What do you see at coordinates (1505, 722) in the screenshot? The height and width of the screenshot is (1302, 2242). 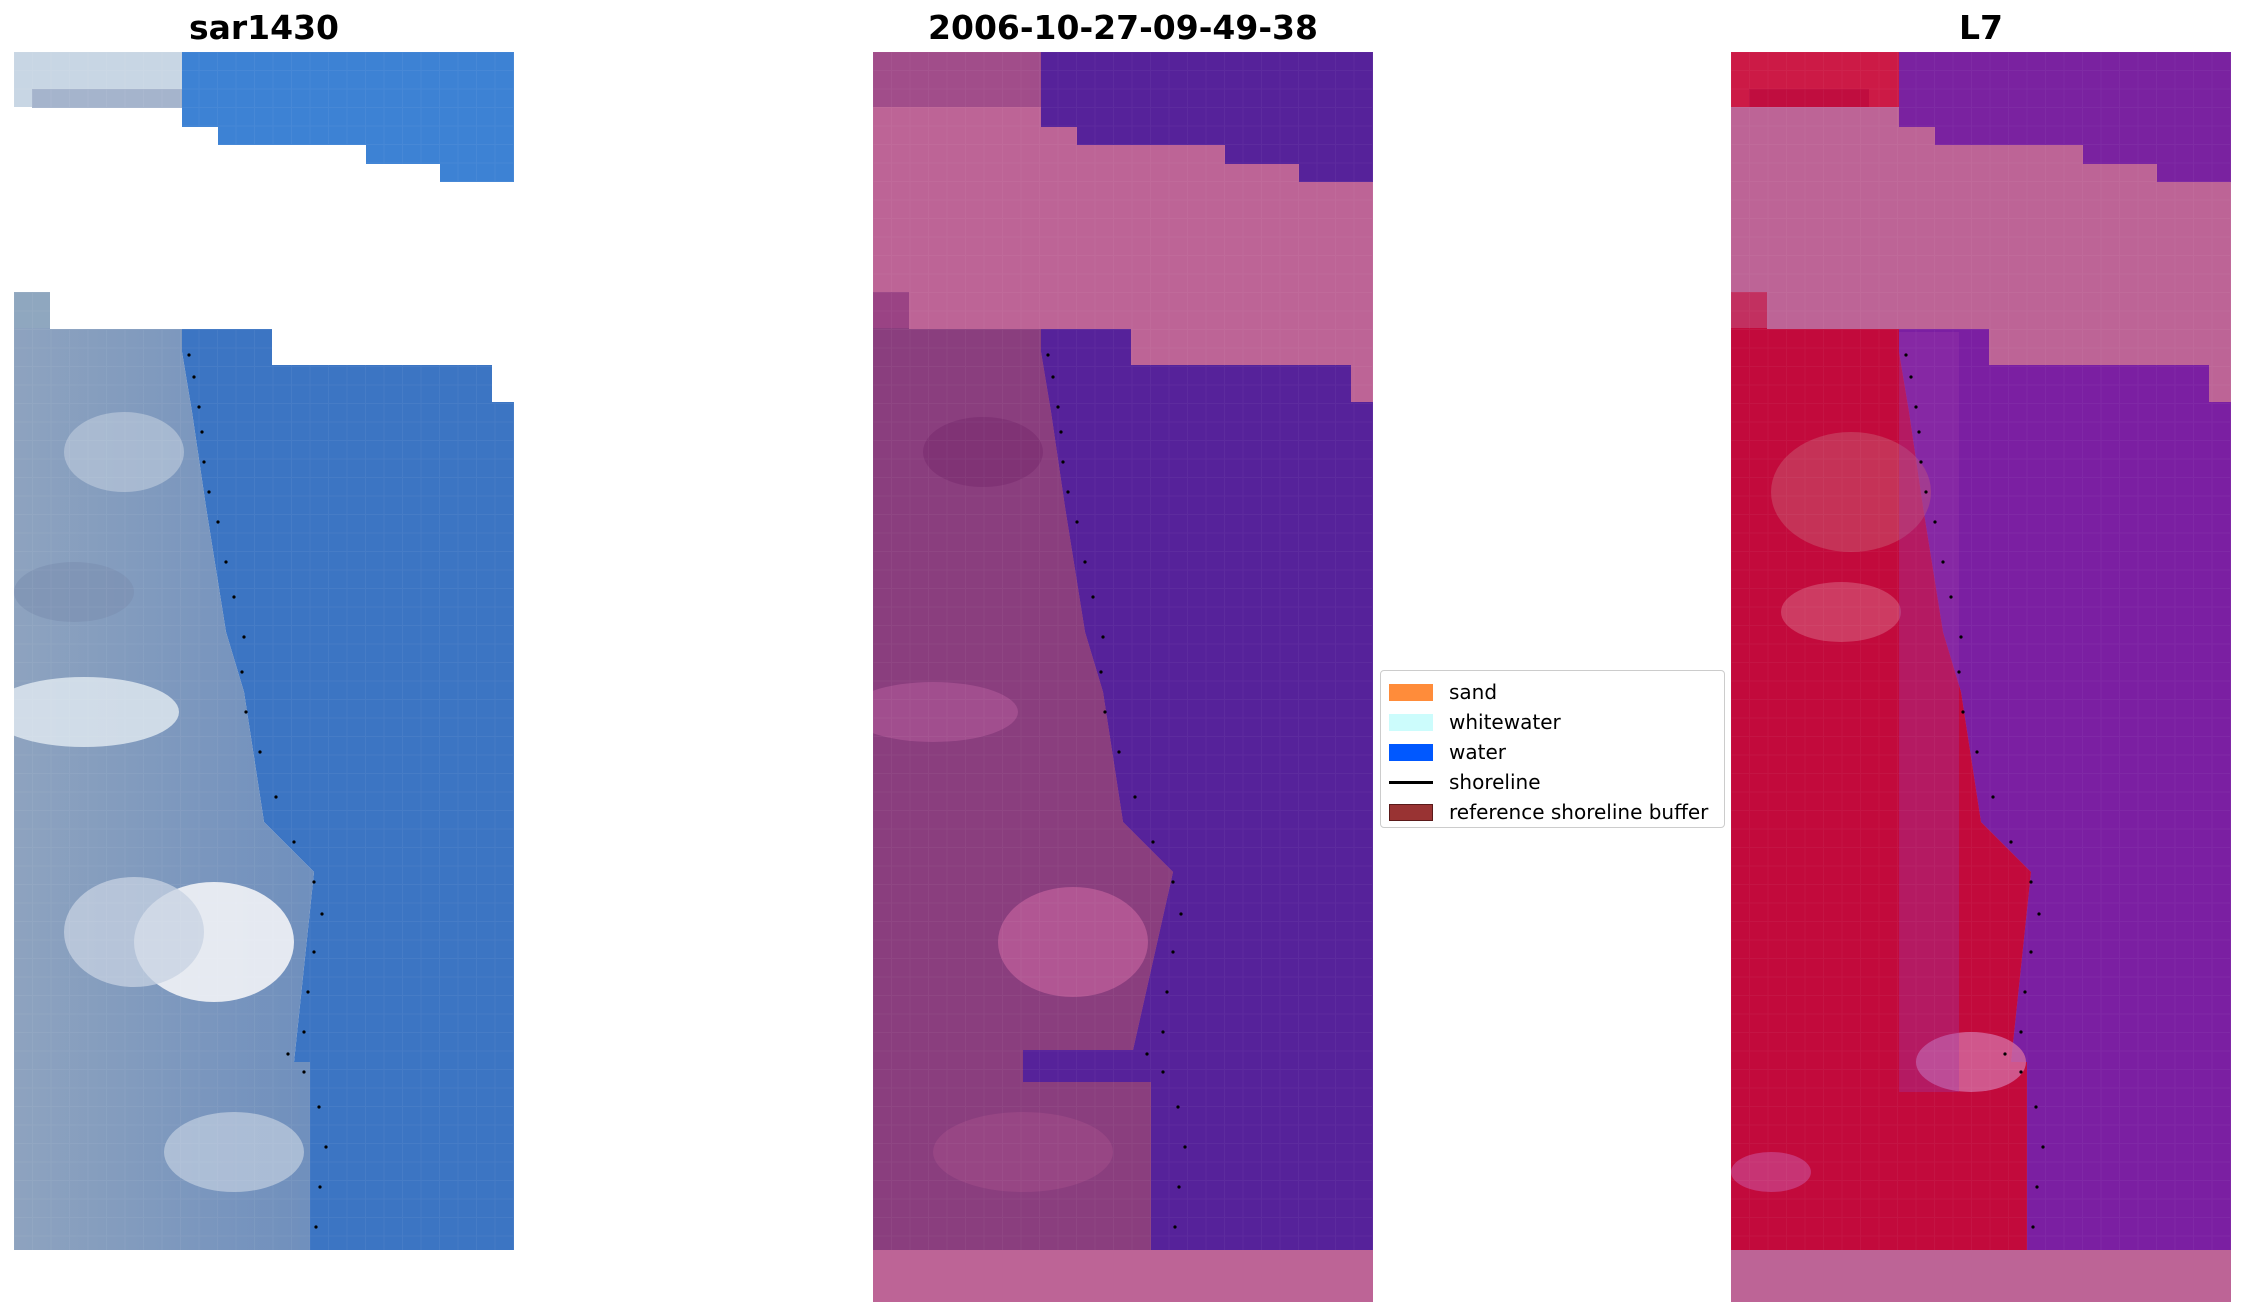 I see `legend-label: whitewater` at bounding box center [1505, 722].